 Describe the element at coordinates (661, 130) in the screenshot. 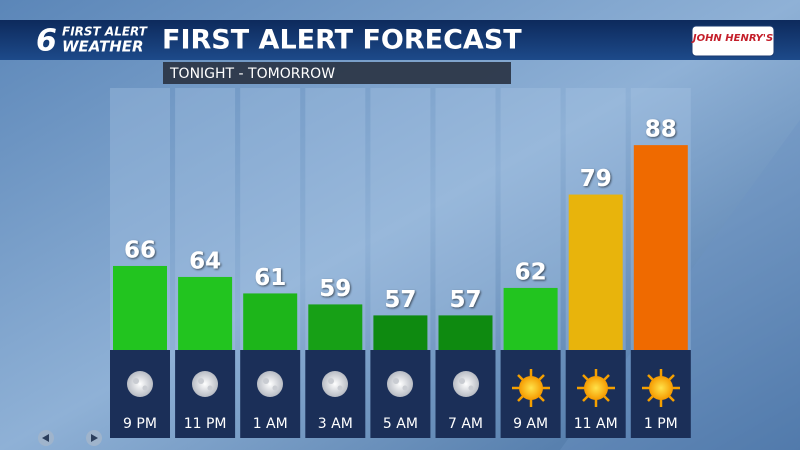

I see `value-label: 88` at that location.